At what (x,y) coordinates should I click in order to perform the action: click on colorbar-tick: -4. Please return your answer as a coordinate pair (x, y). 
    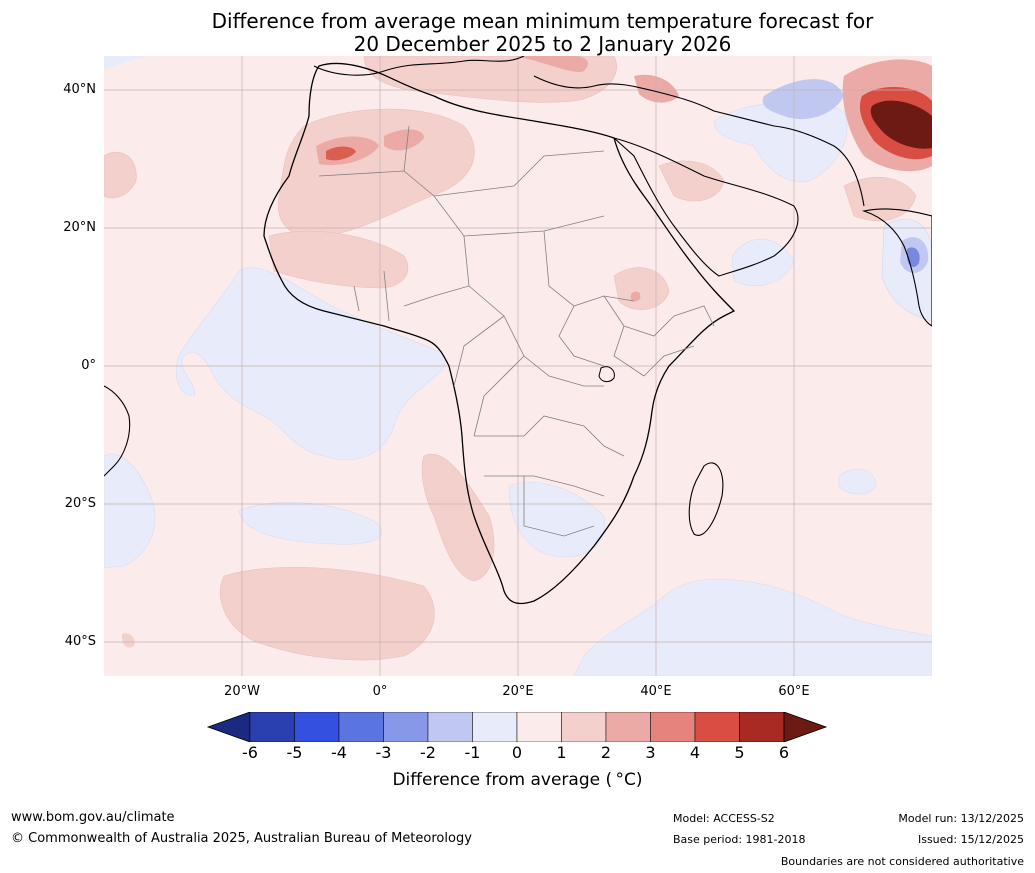
    Looking at the image, I should click on (339, 752).